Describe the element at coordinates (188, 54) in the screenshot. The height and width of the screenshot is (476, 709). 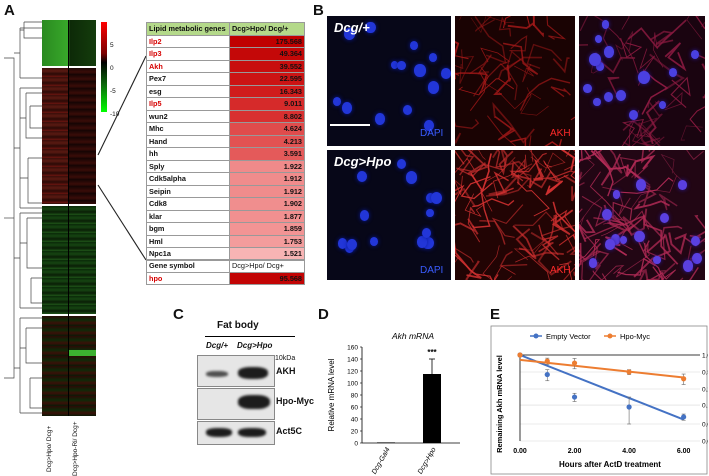
I see `gene-name: Ilp3` at that location.